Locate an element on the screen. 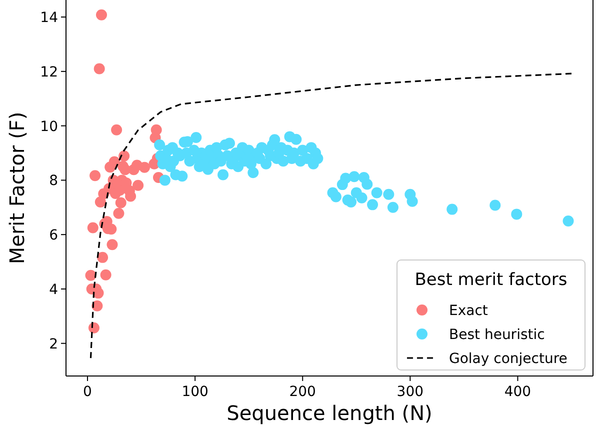  x-tick-label: 0 is located at coordinates (87, 392).